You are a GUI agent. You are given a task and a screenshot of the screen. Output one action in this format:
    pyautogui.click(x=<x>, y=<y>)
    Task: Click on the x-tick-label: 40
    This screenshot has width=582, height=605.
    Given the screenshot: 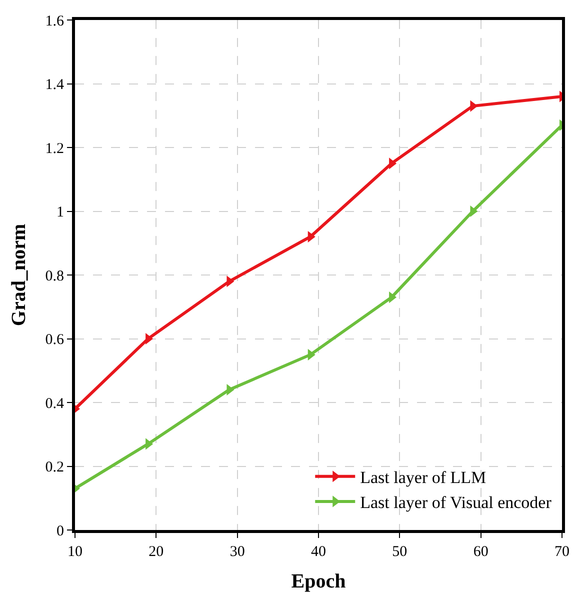 What is the action you would take?
    pyautogui.click(x=318, y=552)
    